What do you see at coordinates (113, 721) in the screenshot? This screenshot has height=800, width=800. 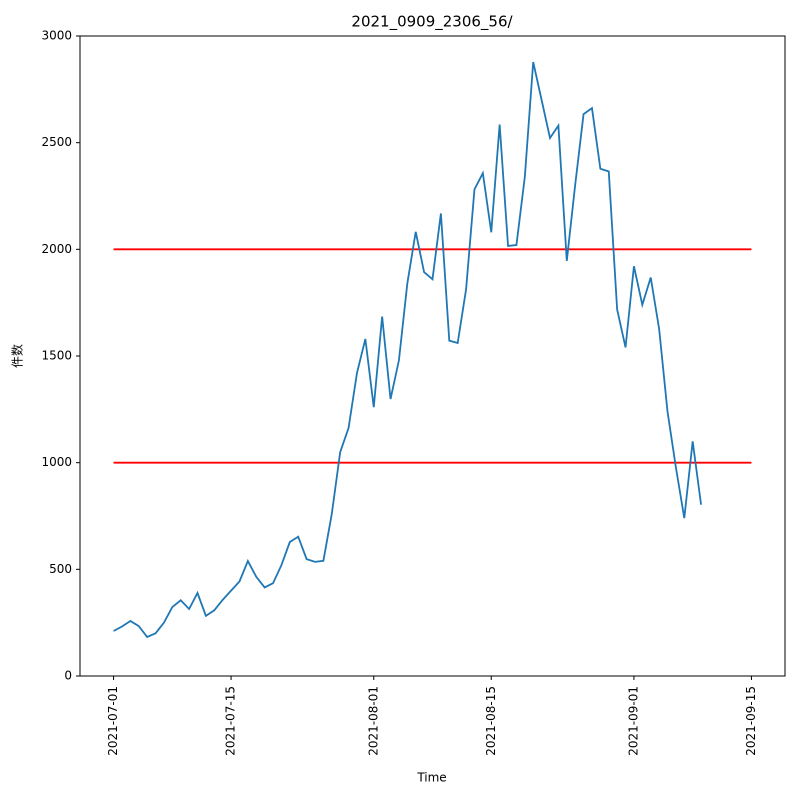 I see `x-tick-label: 2021-07-01` at bounding box center [113, 721].